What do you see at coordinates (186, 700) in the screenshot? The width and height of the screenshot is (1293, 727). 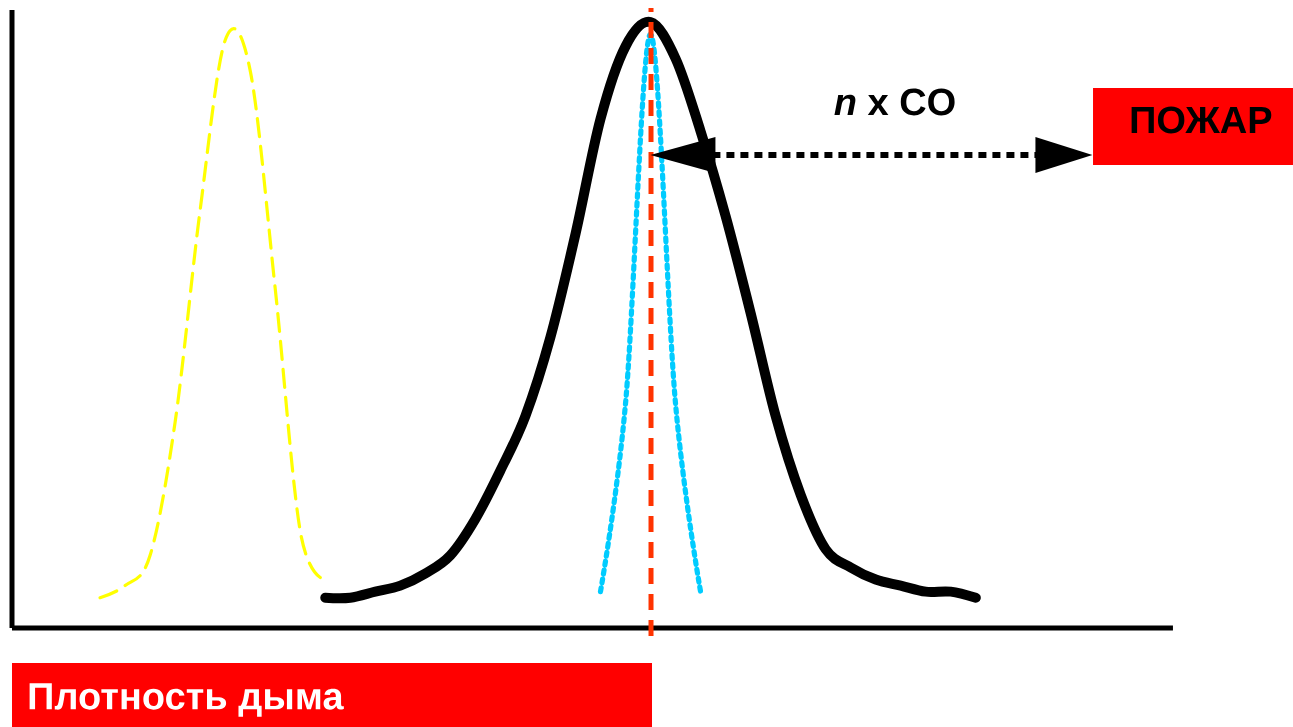 I see `text: Плотность дыма` at bounding box center [186, 700].